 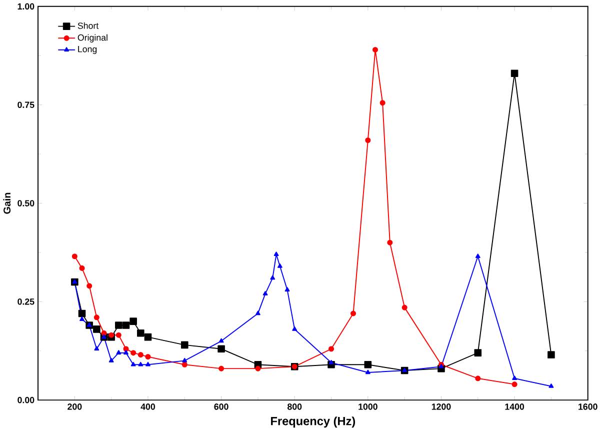 What do you see at coordinates (26, 203) in the screenshot?
I see `y-tick-label: 0.50` at bounding box center [26, 203].